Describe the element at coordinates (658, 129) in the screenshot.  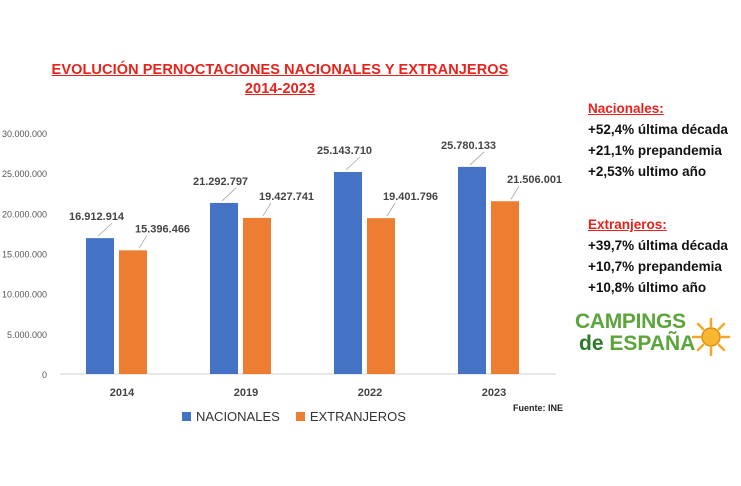
I see `nacionales-line: +52,4% última década` at that location.